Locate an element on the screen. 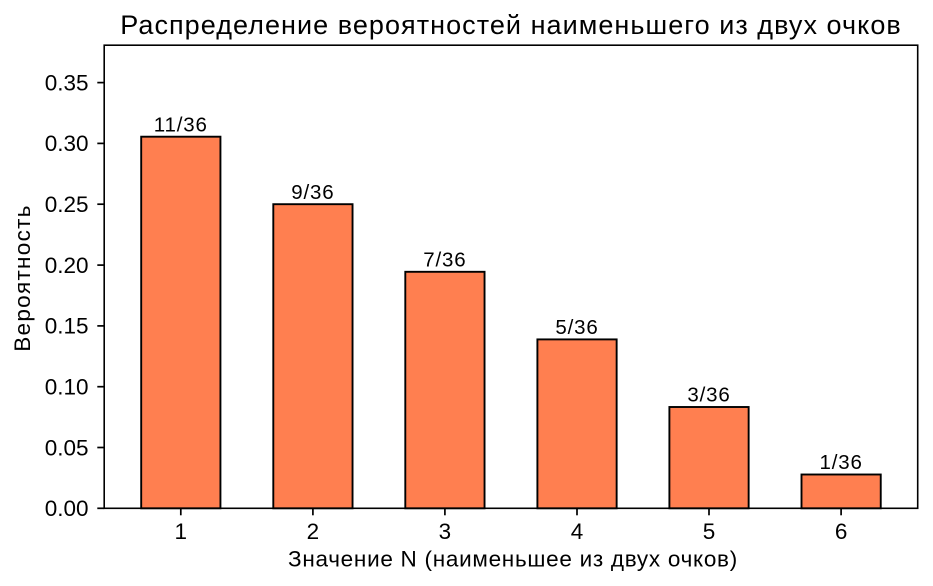  svg-text: 3 is located at coordinates (445, 531).